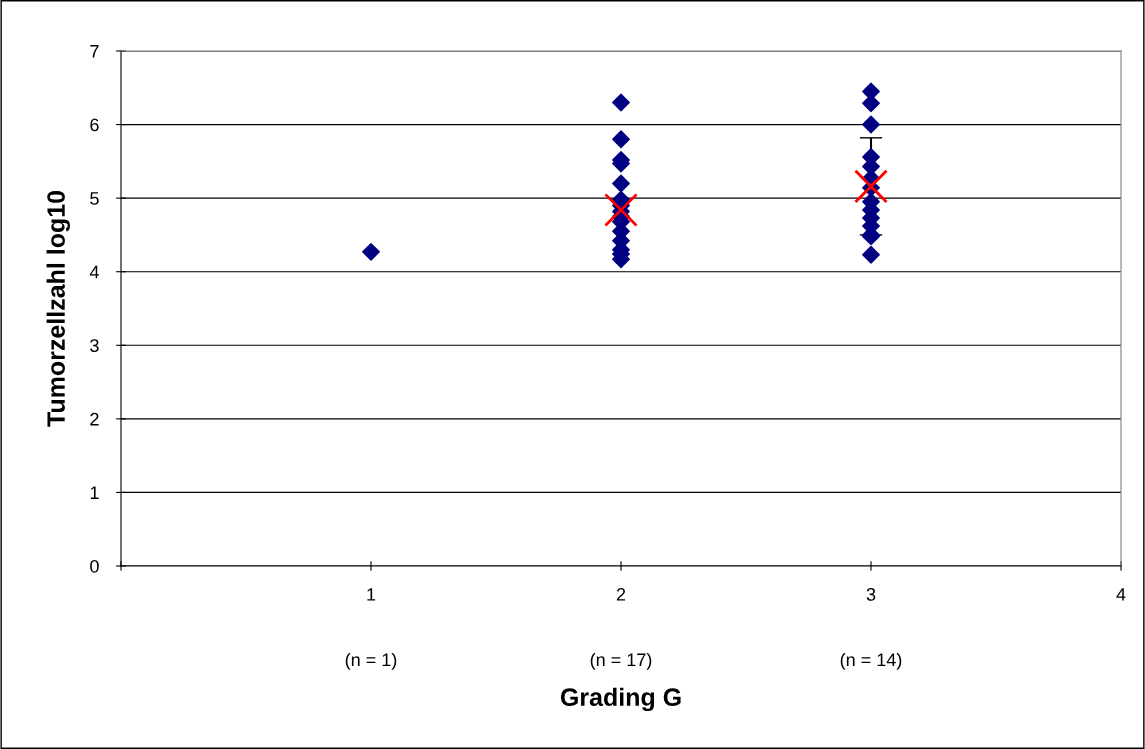 This screenshot has width=1145, height=749. What do you see at coordinates (1121, 594) in the screenshot?
I see `x-tick-label: 4` at bounding box center [1121, 594].